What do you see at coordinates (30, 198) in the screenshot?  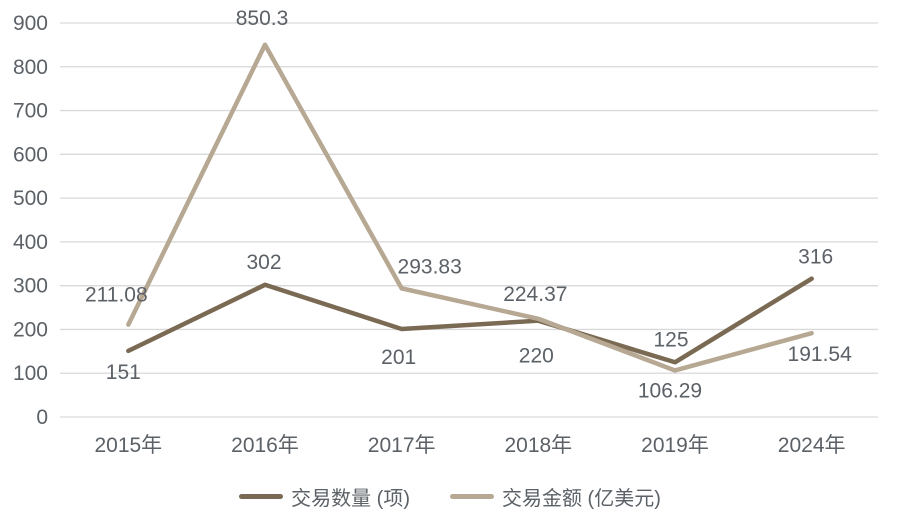 I see `y-tick-label: 500` at bounding box center [30, 198].